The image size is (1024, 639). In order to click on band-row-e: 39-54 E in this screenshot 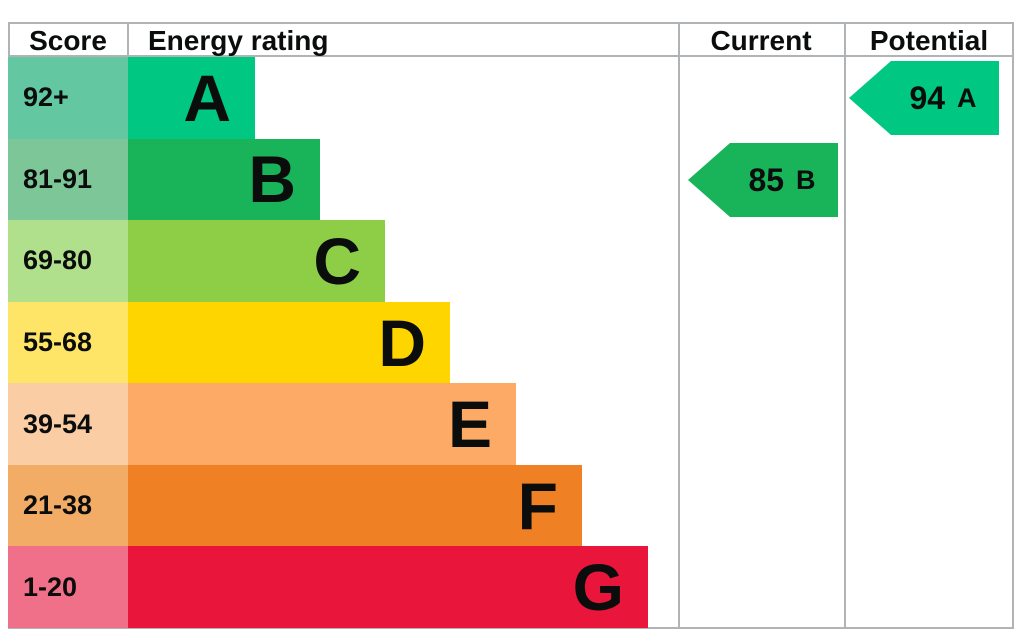, I will do `click(511, 424)`.